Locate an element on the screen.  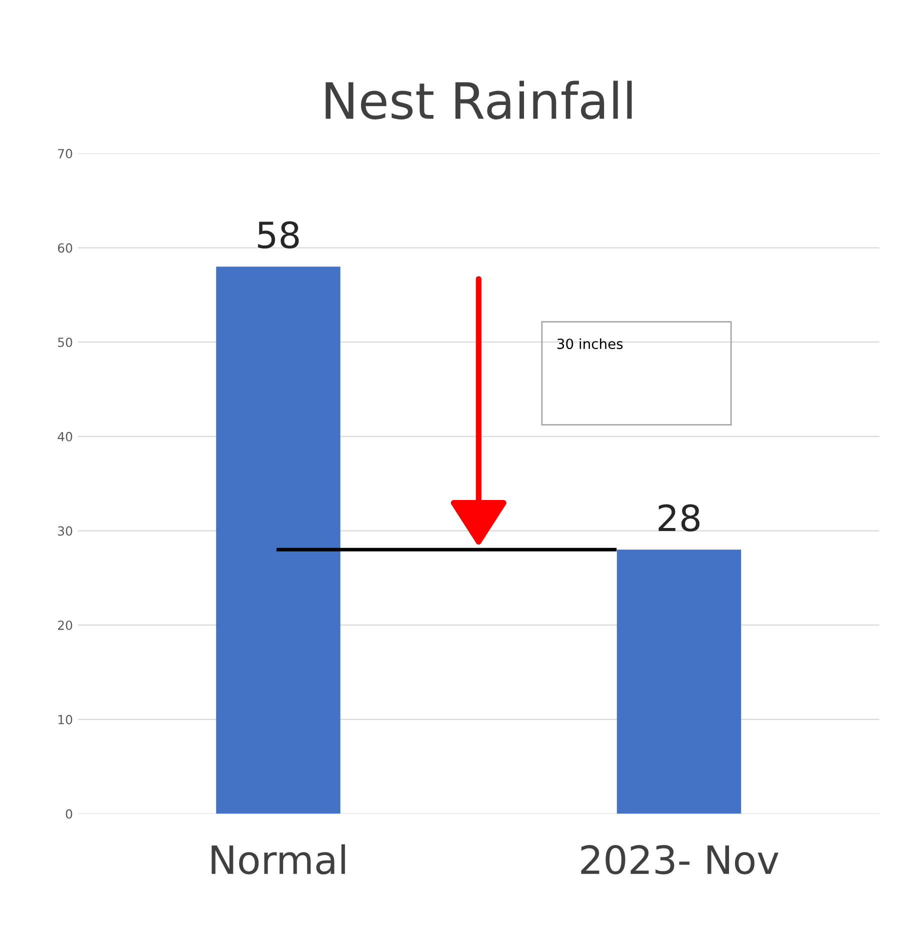
chart-title: Nest Rainfall is located at coordinates (479, 100).